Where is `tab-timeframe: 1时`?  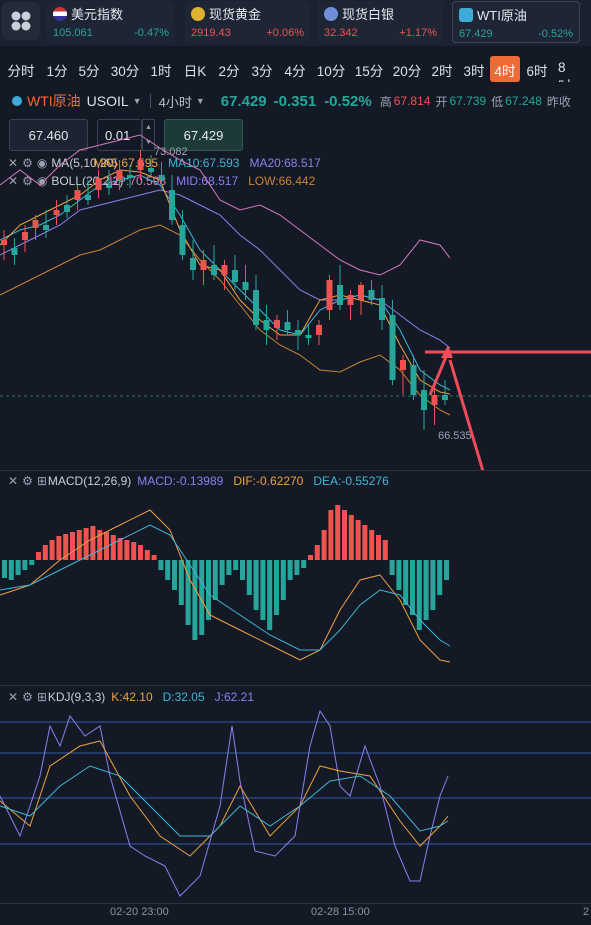
tab-timeframe: 1时 is located at coordinates (161, 71).